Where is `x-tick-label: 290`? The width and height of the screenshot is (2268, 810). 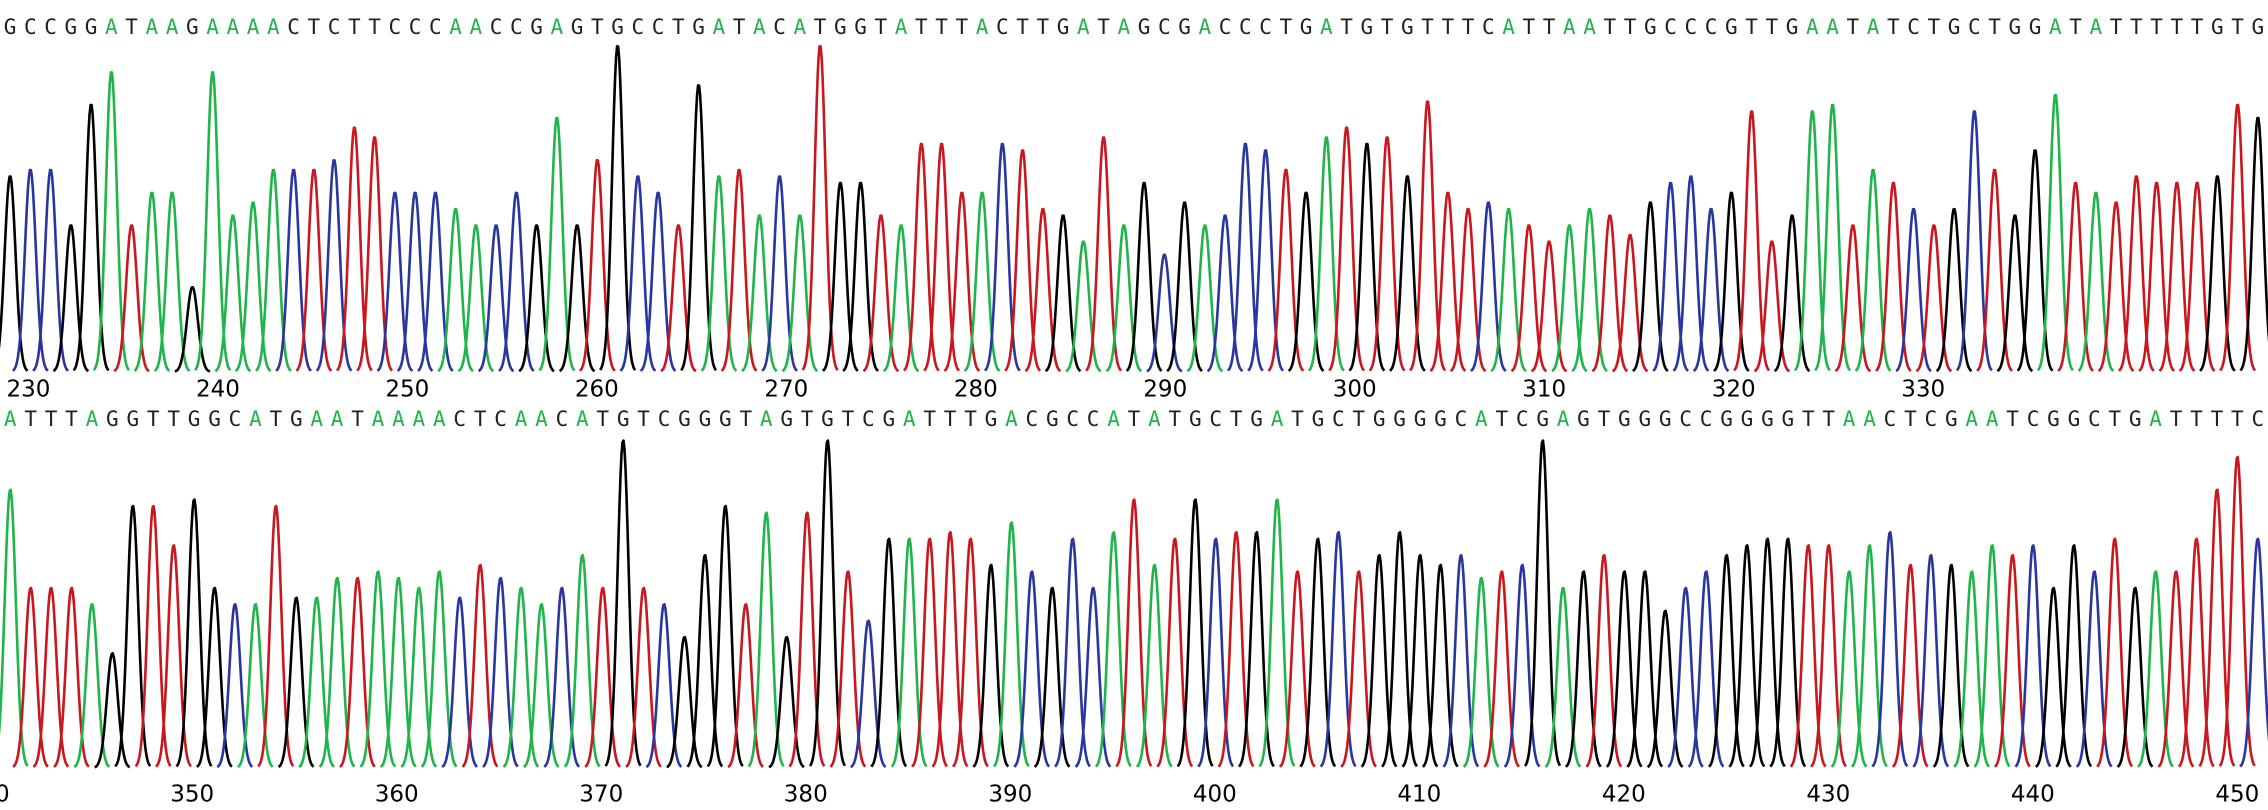
x-tick-label: 290 is located at coordinates (1165, 390).